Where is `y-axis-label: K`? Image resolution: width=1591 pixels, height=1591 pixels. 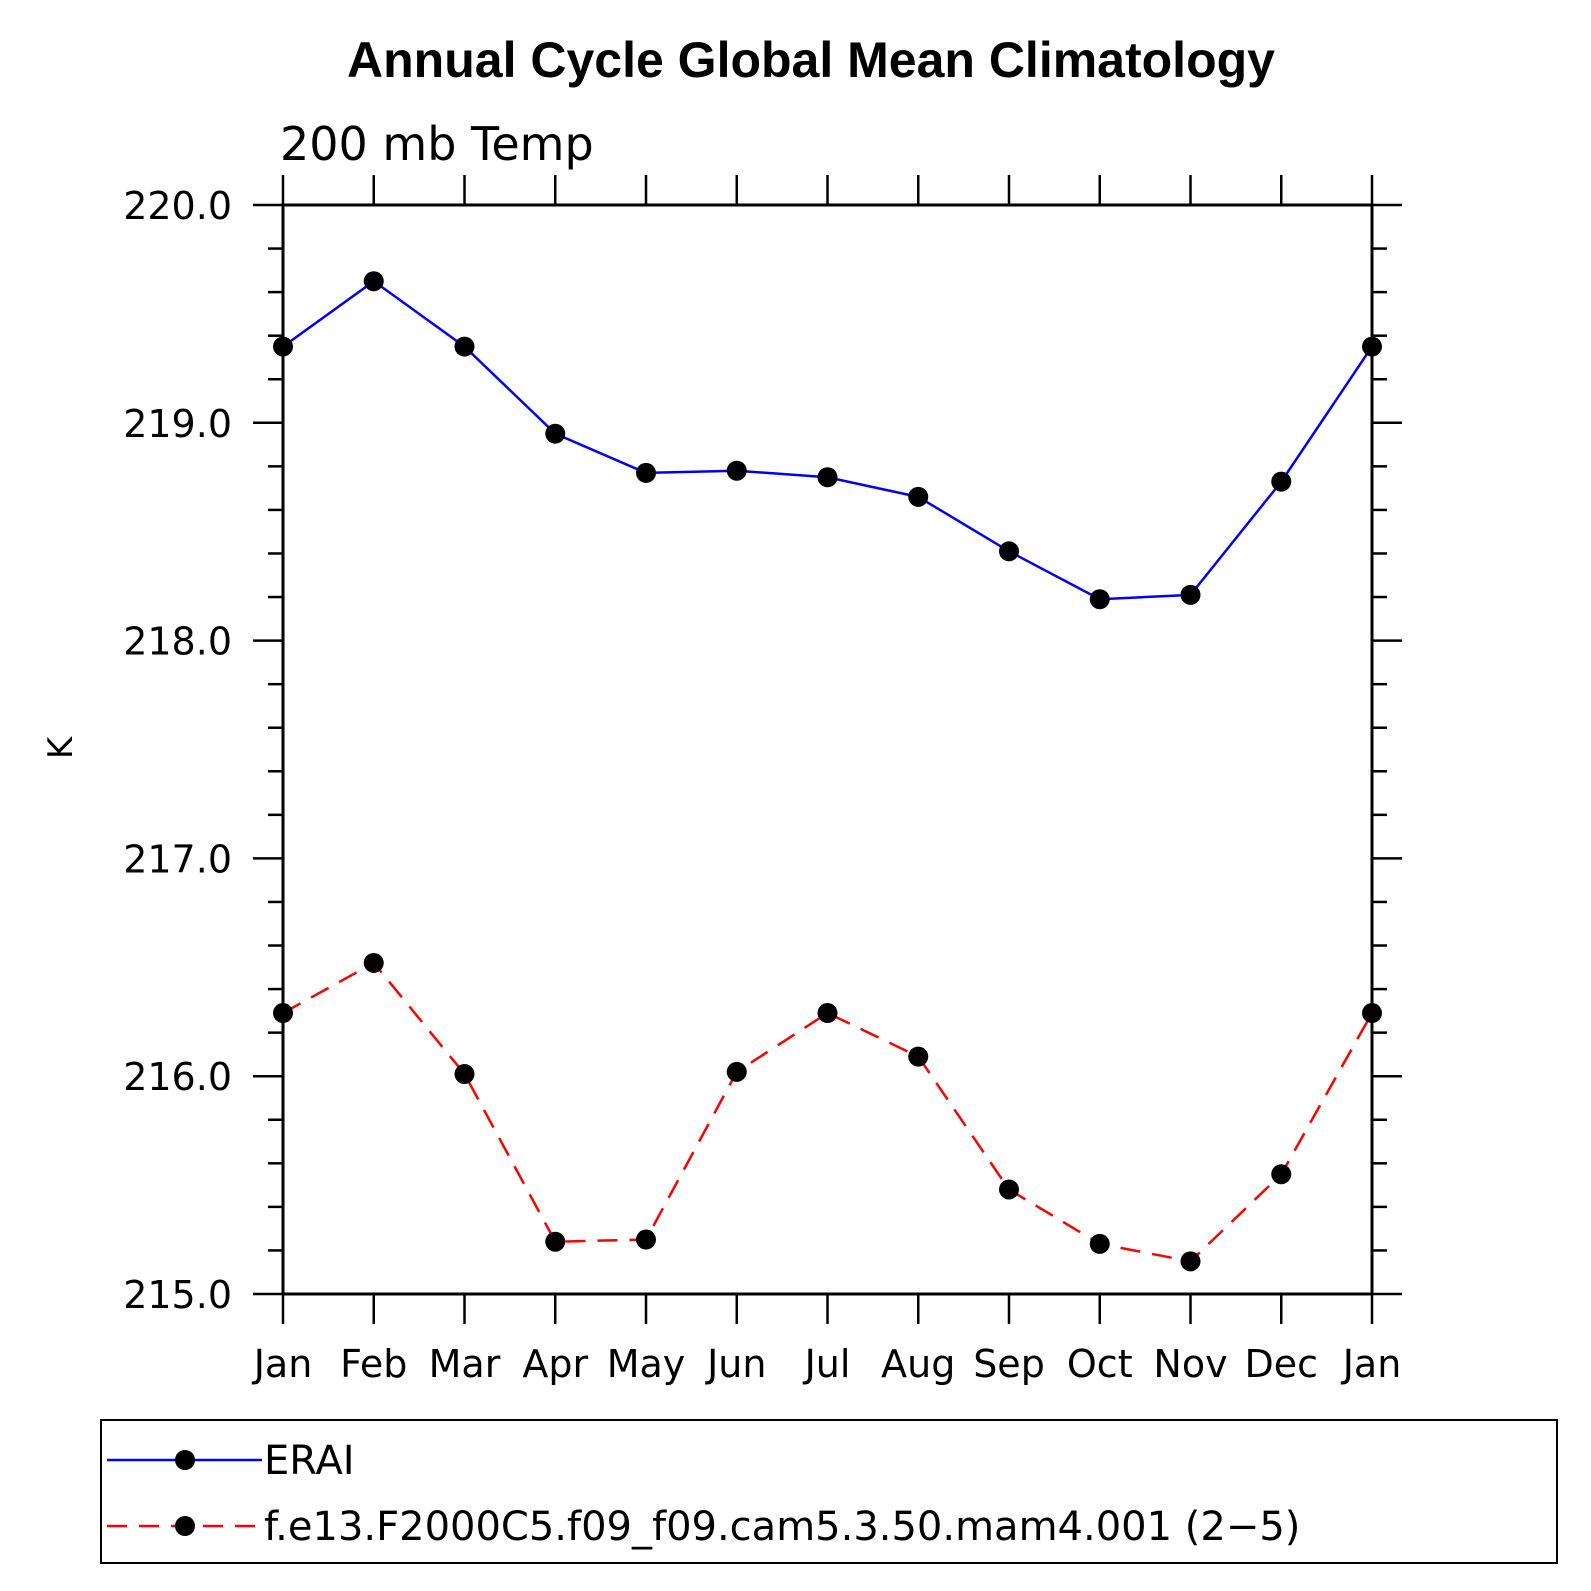
y-axis-label: K is located at coordinates (61, 747).